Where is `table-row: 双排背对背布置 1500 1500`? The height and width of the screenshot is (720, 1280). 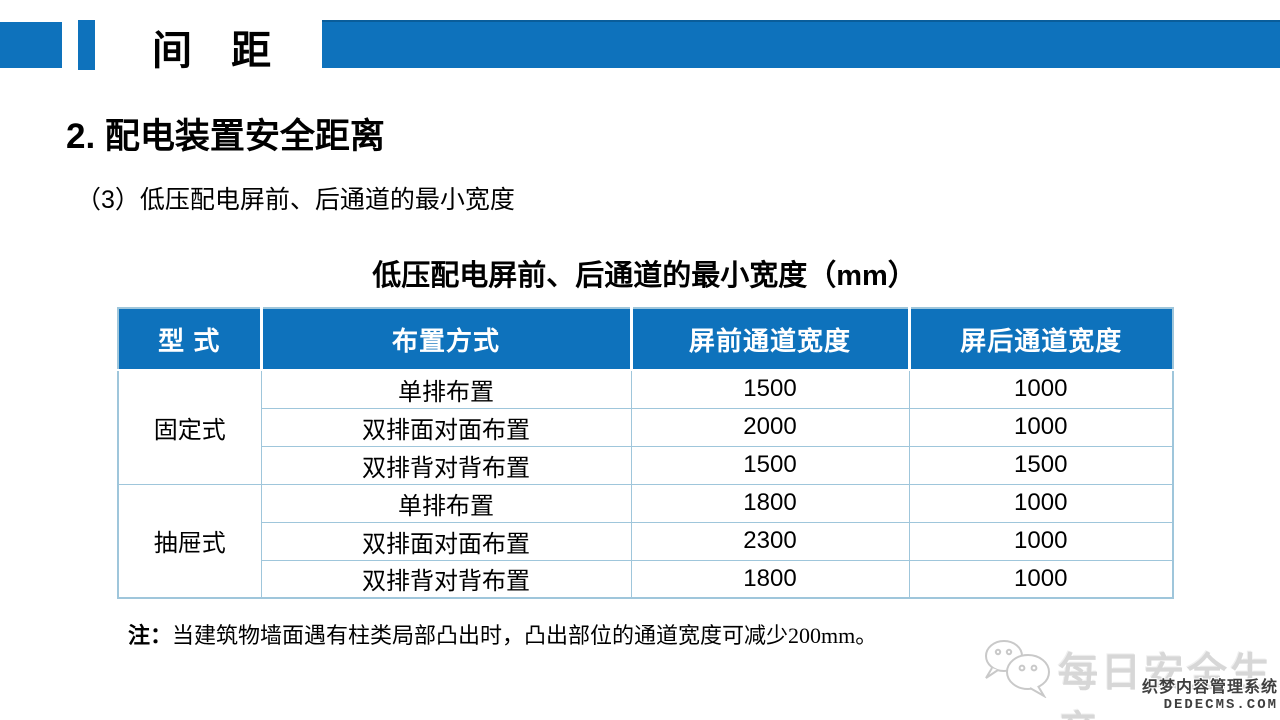
table-row: 双排背对背布置 1500 1500 is located at coordinates (646, 465).